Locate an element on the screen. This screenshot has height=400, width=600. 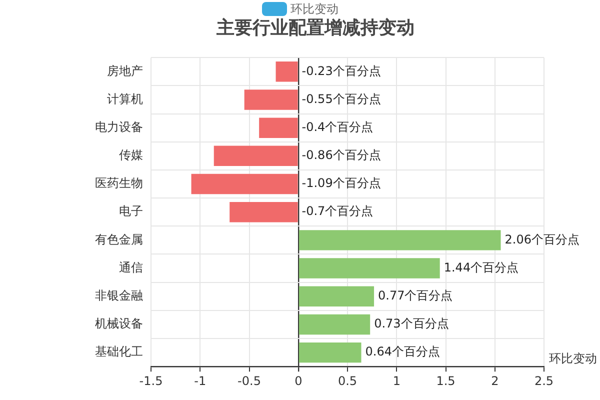
data-label: -0.4个百分点 is located at coordinates (338, 127).